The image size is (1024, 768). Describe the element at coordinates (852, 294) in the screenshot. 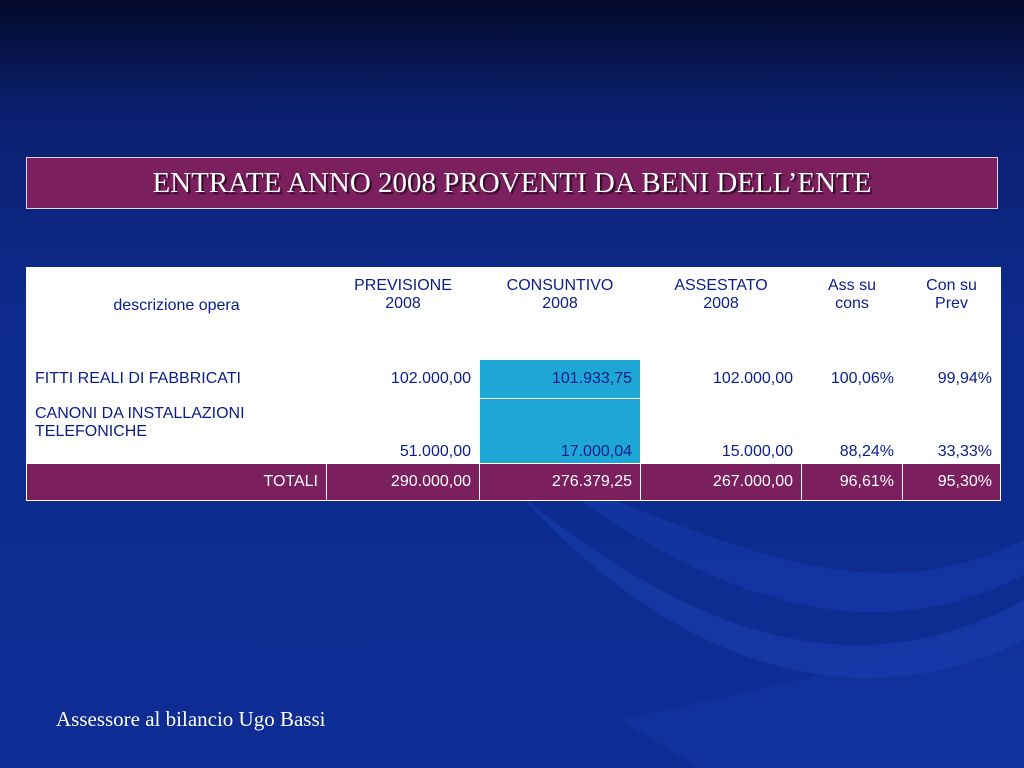

I see `header-cell-ass-su-cons: Ass su cons` at that location.